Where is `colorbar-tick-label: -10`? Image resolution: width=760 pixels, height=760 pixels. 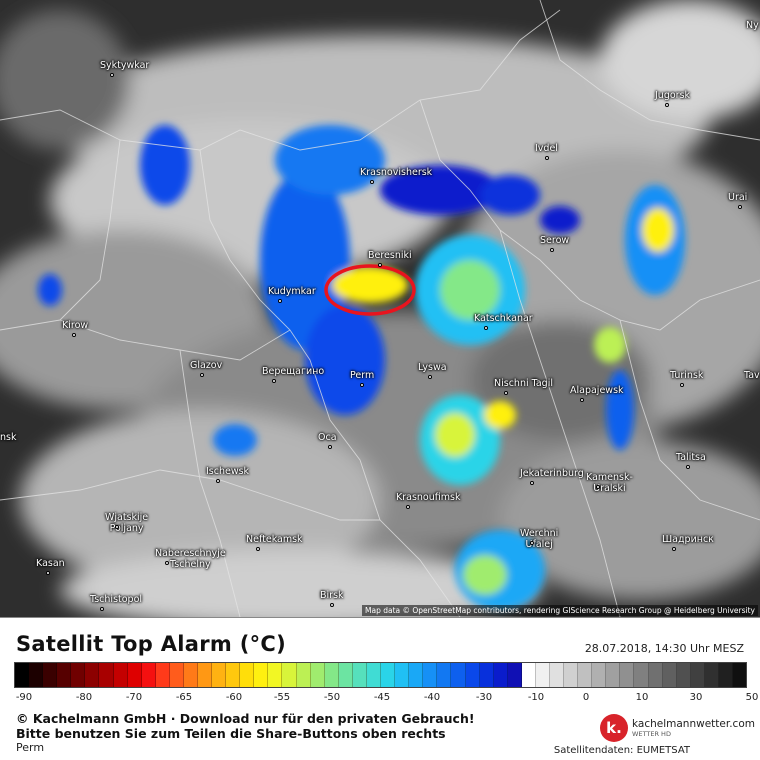 colorbar-tick-label: -10 is located at coordinates (536, 697).